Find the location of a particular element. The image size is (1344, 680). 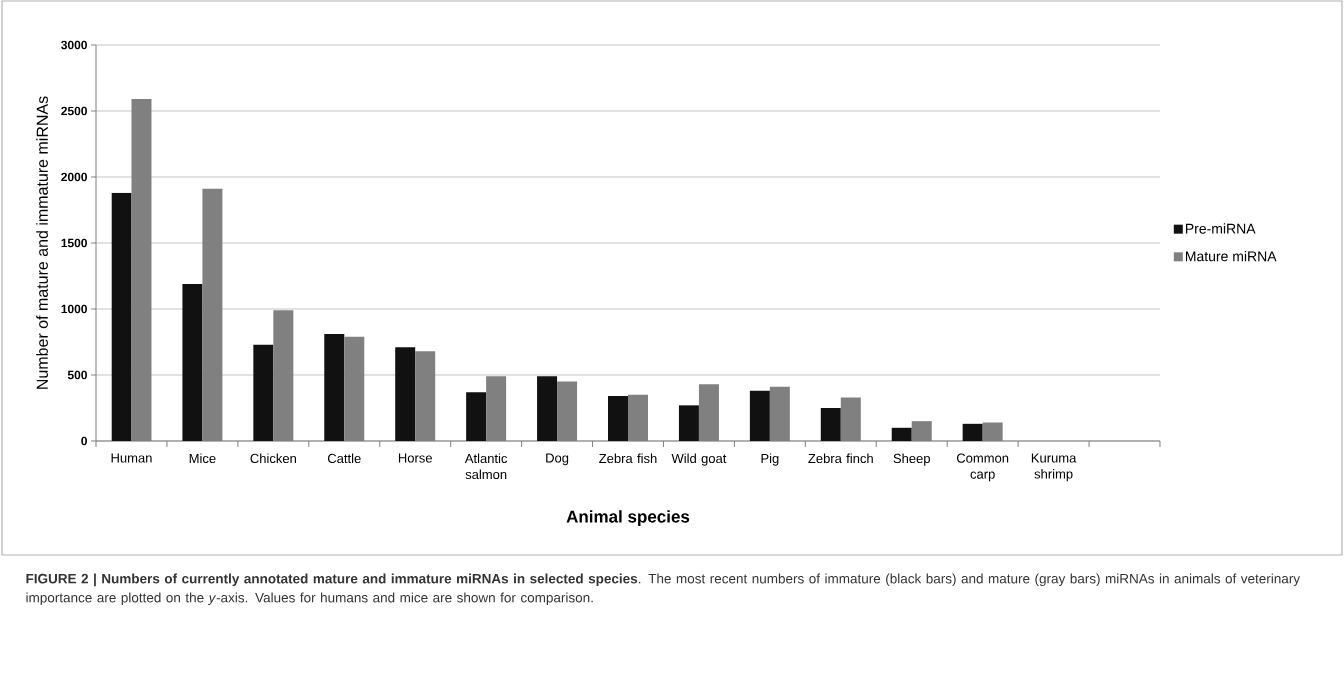

x-tick-label: Kuruma shrimp is located at coordinates (1054, 467).